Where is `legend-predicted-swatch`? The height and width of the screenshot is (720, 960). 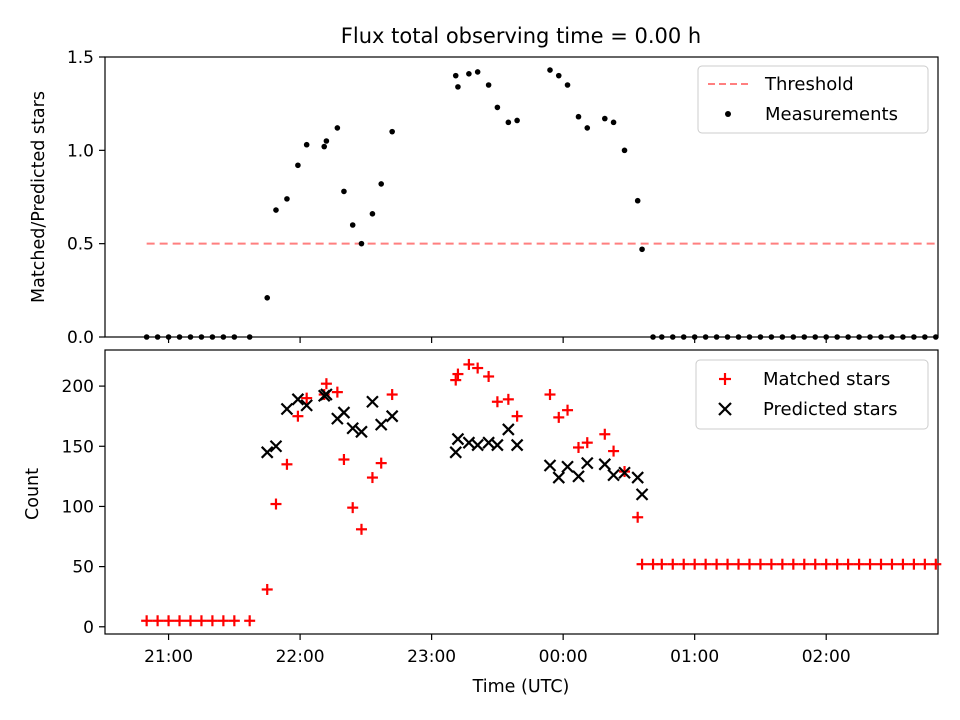
legend-predicted-swatch is located at coordinates (725, 409).